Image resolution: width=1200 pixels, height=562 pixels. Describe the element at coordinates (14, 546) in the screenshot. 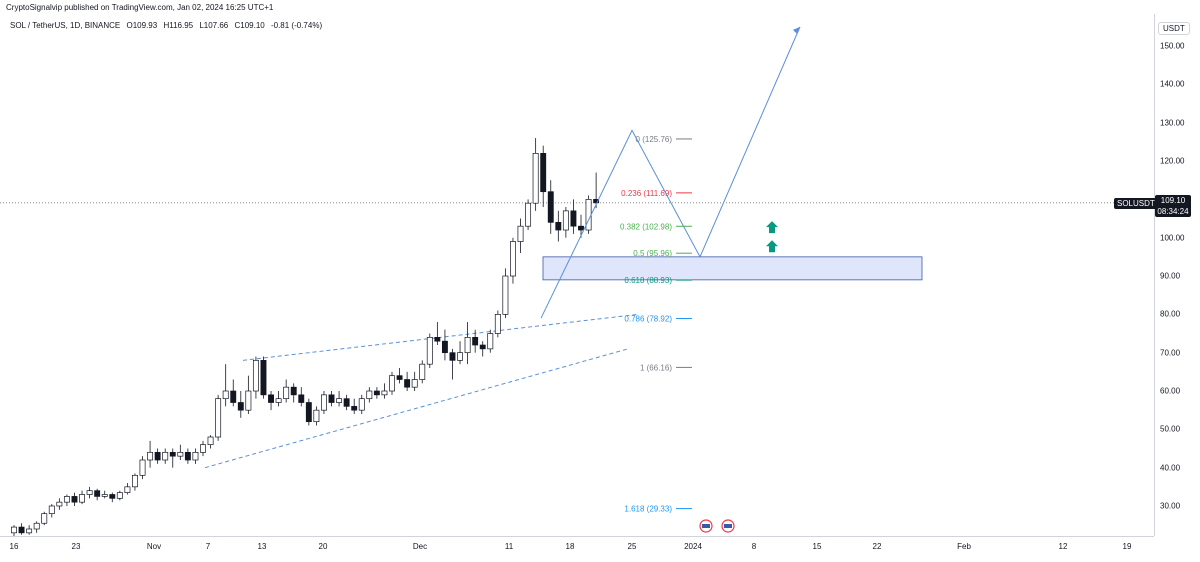

I see `time-tick-label: 16` at that location.